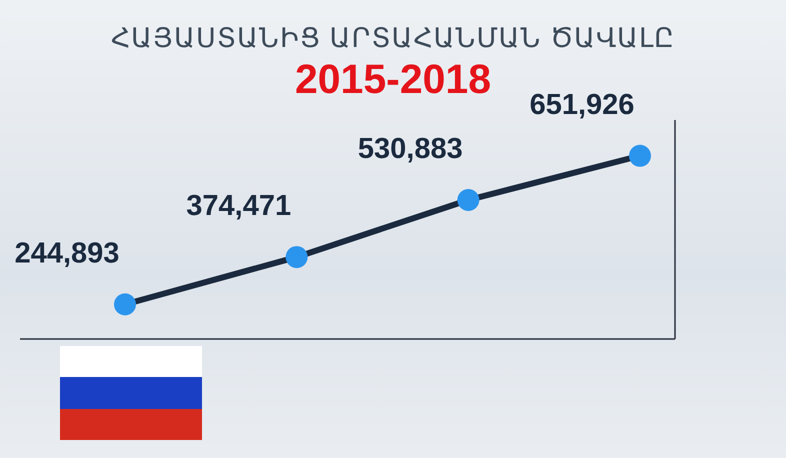 The width and height of the screenshot is (786, 458). What do you see at coordinates (393, 79) in the screenshot?
I see `chart-subtitle: 2015-2018` at bounding box center [393, 79].